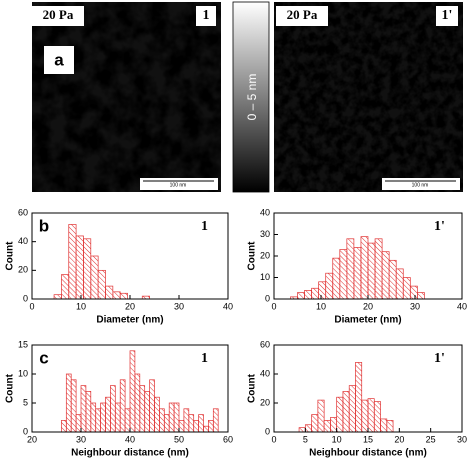 The width and height of the screenshot is (472, 463). I want to click on colorbar: 0 – 5 nm, so click(251, 97).